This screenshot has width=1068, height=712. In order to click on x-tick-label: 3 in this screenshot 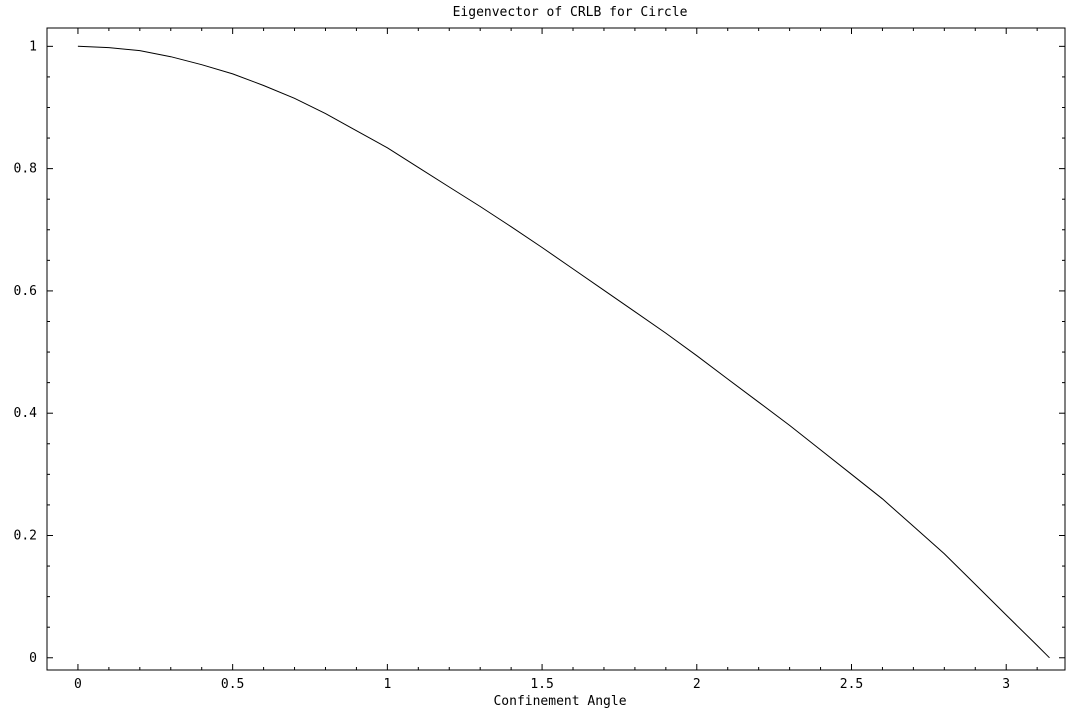, I will do `click(1006, 684)`.